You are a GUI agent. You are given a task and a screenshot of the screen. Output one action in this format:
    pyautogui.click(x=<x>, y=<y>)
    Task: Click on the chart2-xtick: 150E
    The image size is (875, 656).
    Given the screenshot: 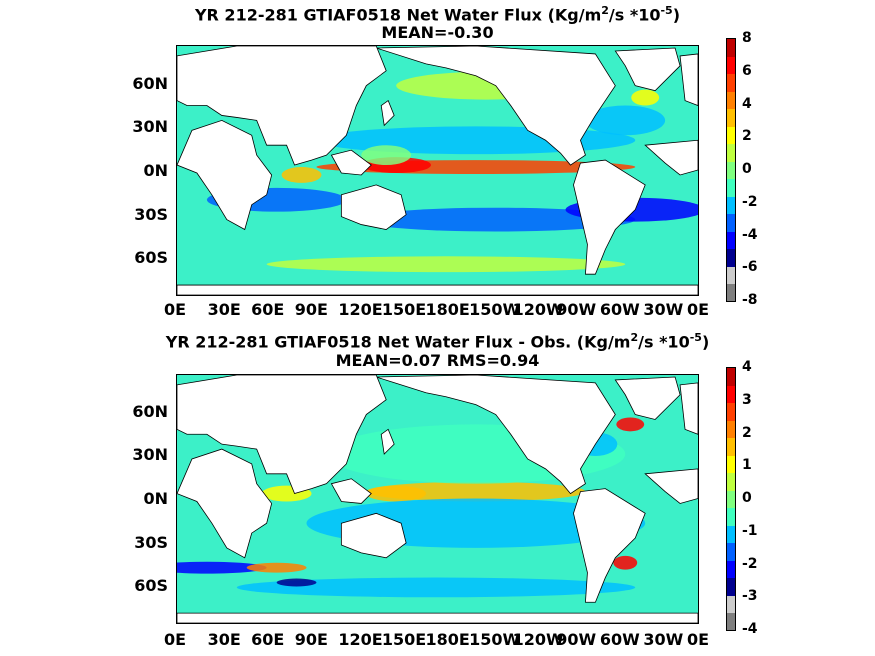 What is the action you would take?
    pyautogui.click(x=404, y=639)
    